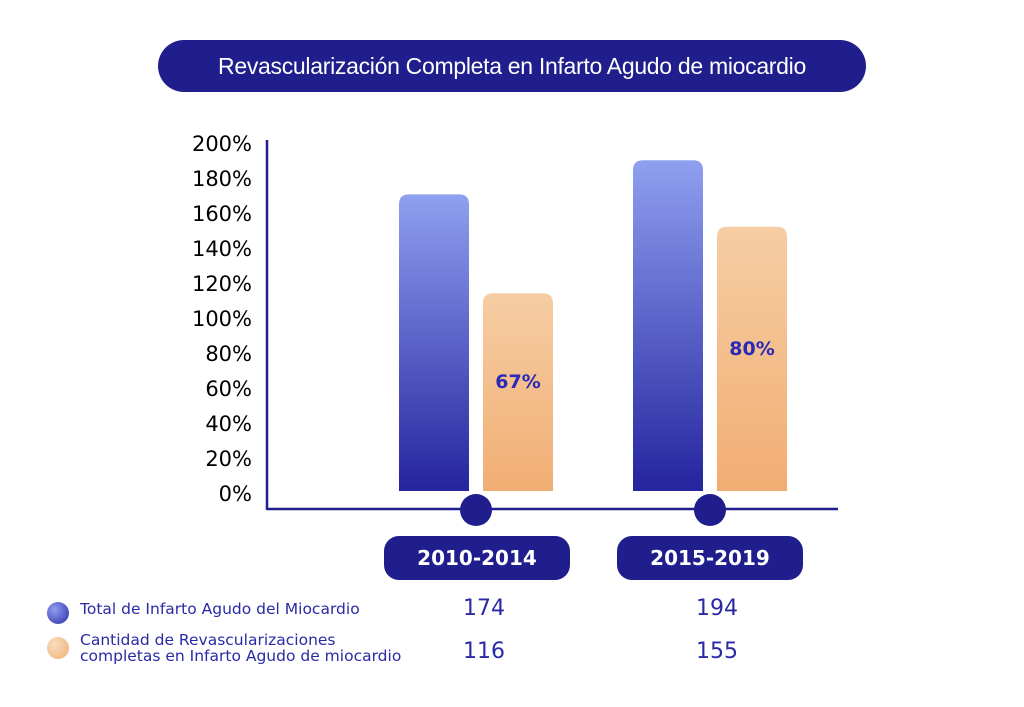  What do you see at coordinates (484, 608) in the screenshot?
I see `legend-value: 174` at bounding box center [484, 608].